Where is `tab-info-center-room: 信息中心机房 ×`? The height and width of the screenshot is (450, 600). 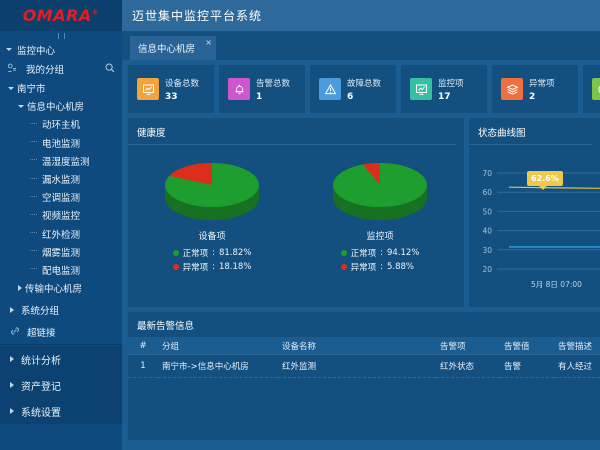 tab-info-center-room: 信息中心机房 × is located at coordinates (173, 48).